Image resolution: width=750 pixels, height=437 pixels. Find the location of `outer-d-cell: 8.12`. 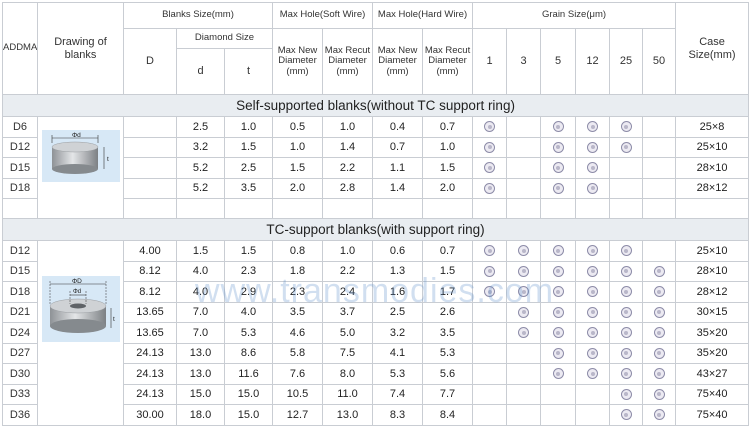

outer-d-cell: 8.12 is located at coordinates (150, 271).